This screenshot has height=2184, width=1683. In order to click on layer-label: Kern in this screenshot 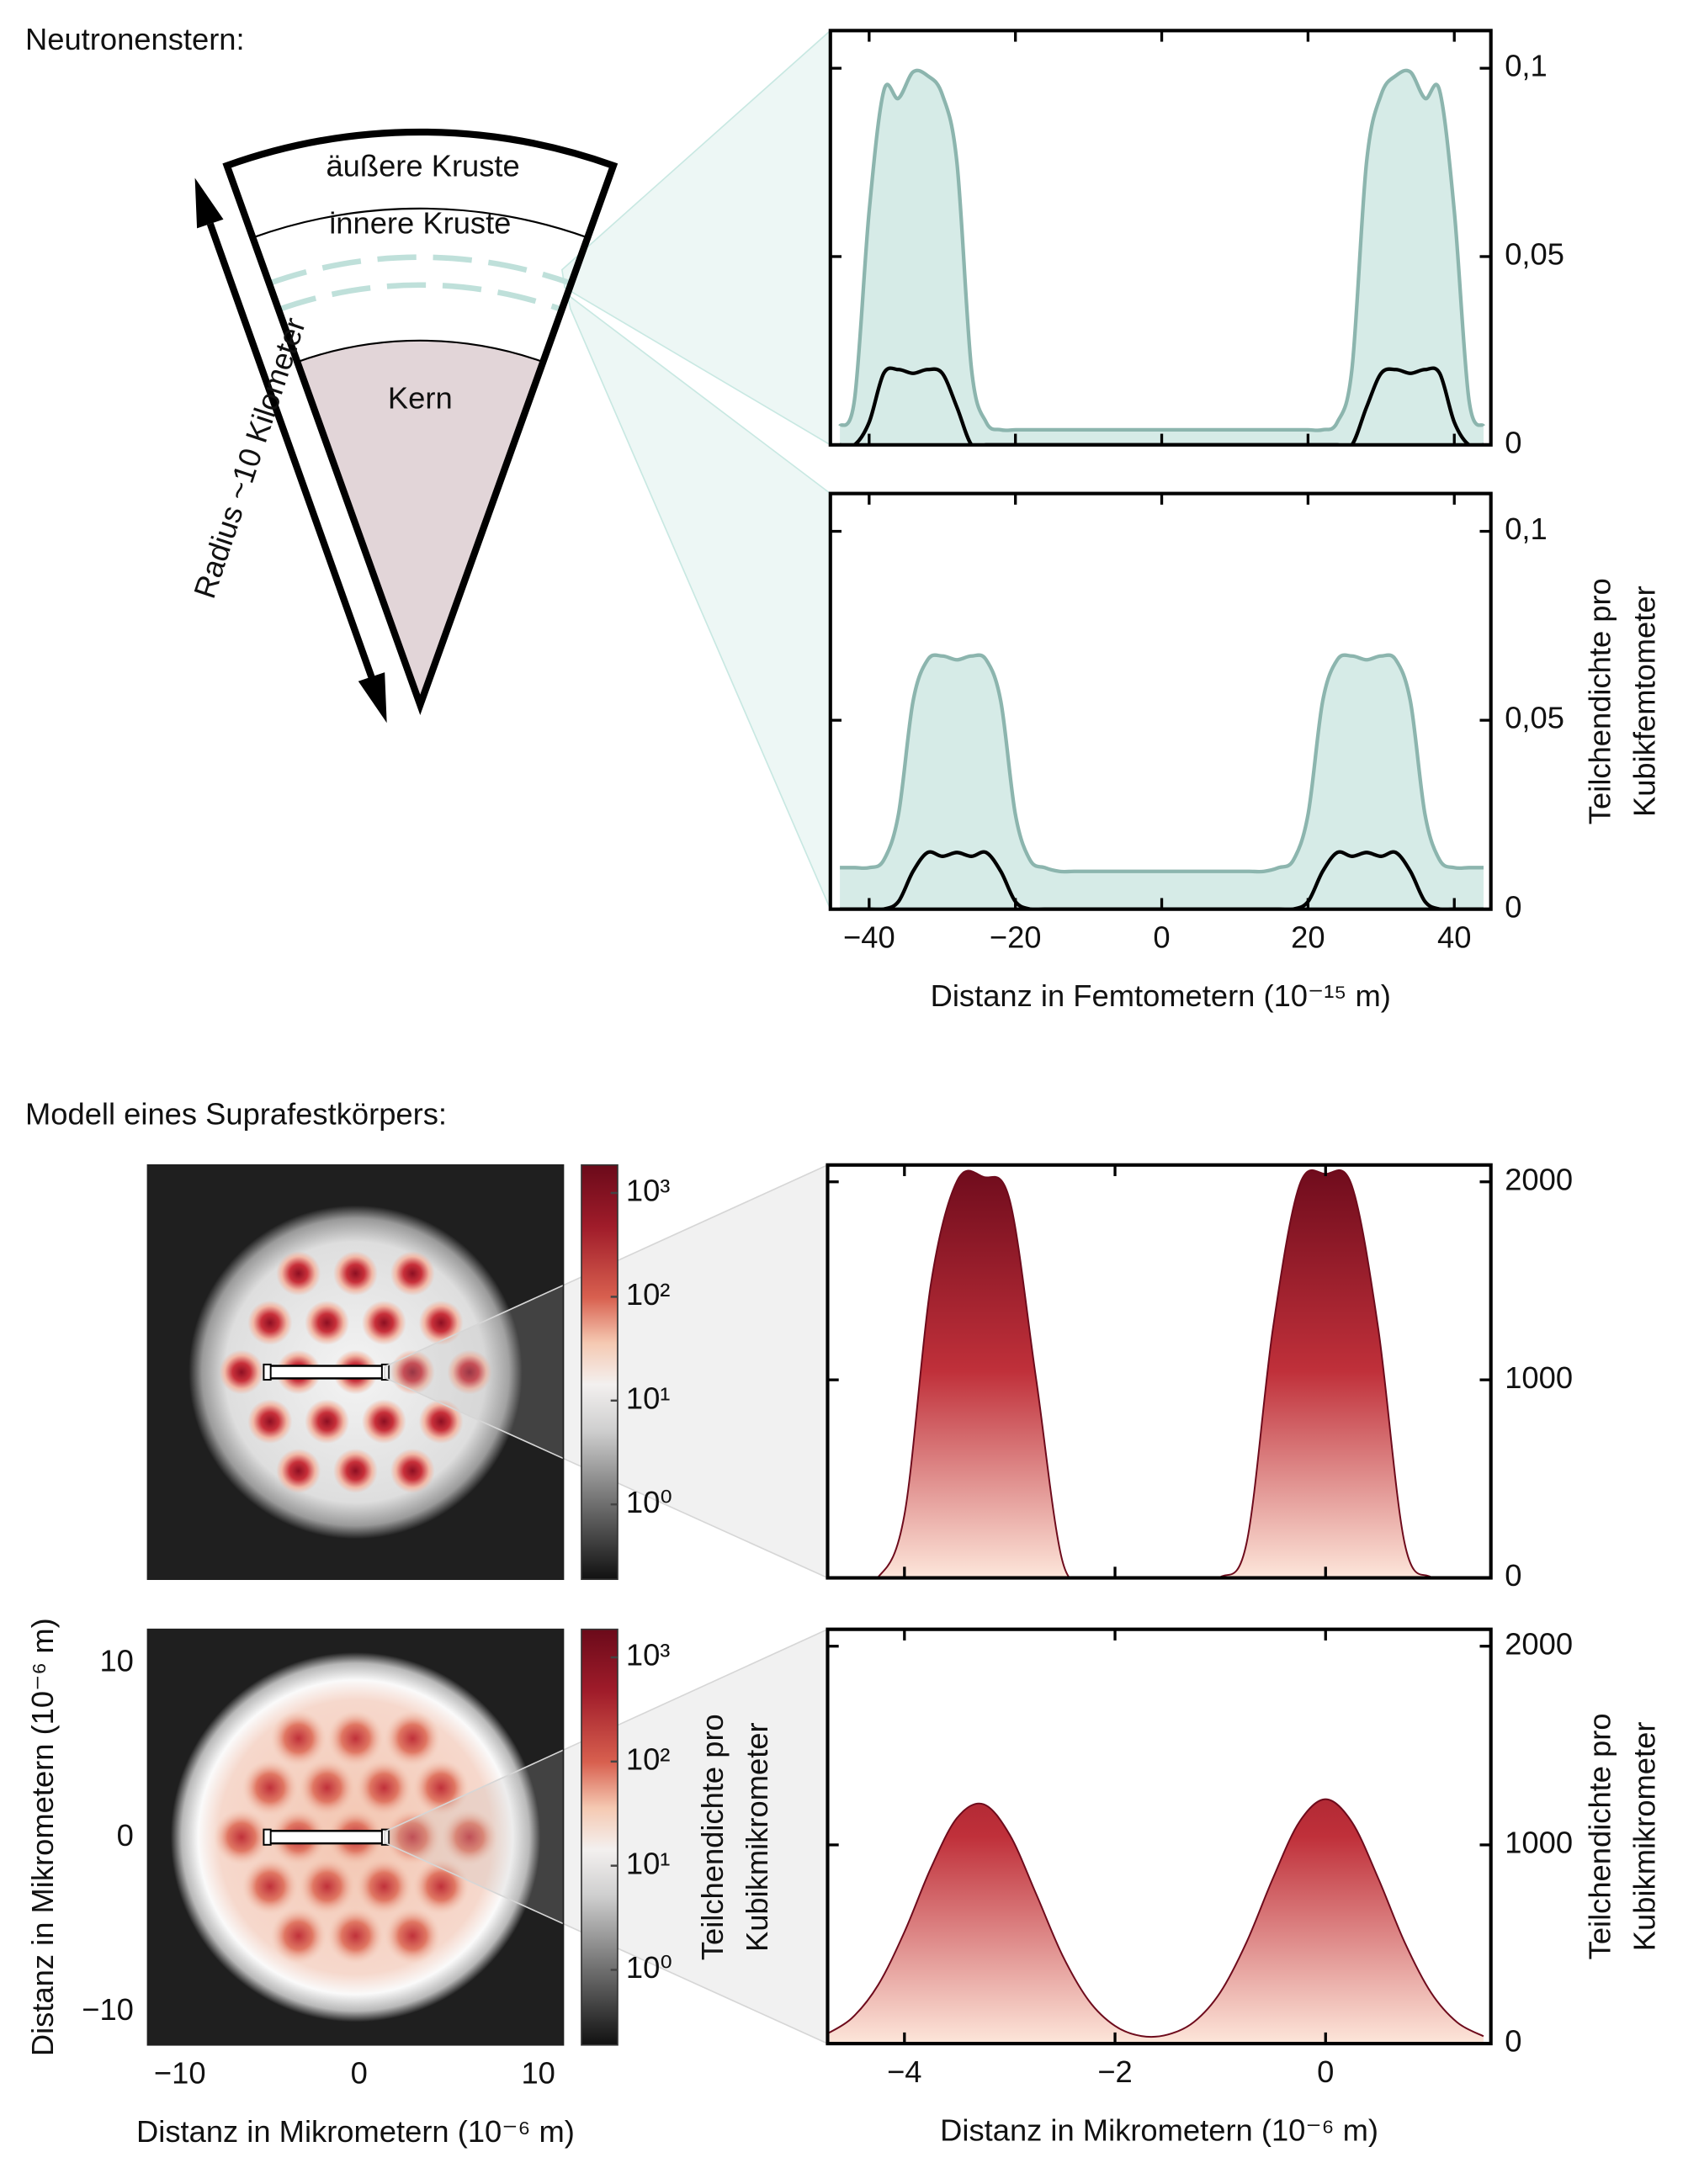, I will do `click(420, 399)`.